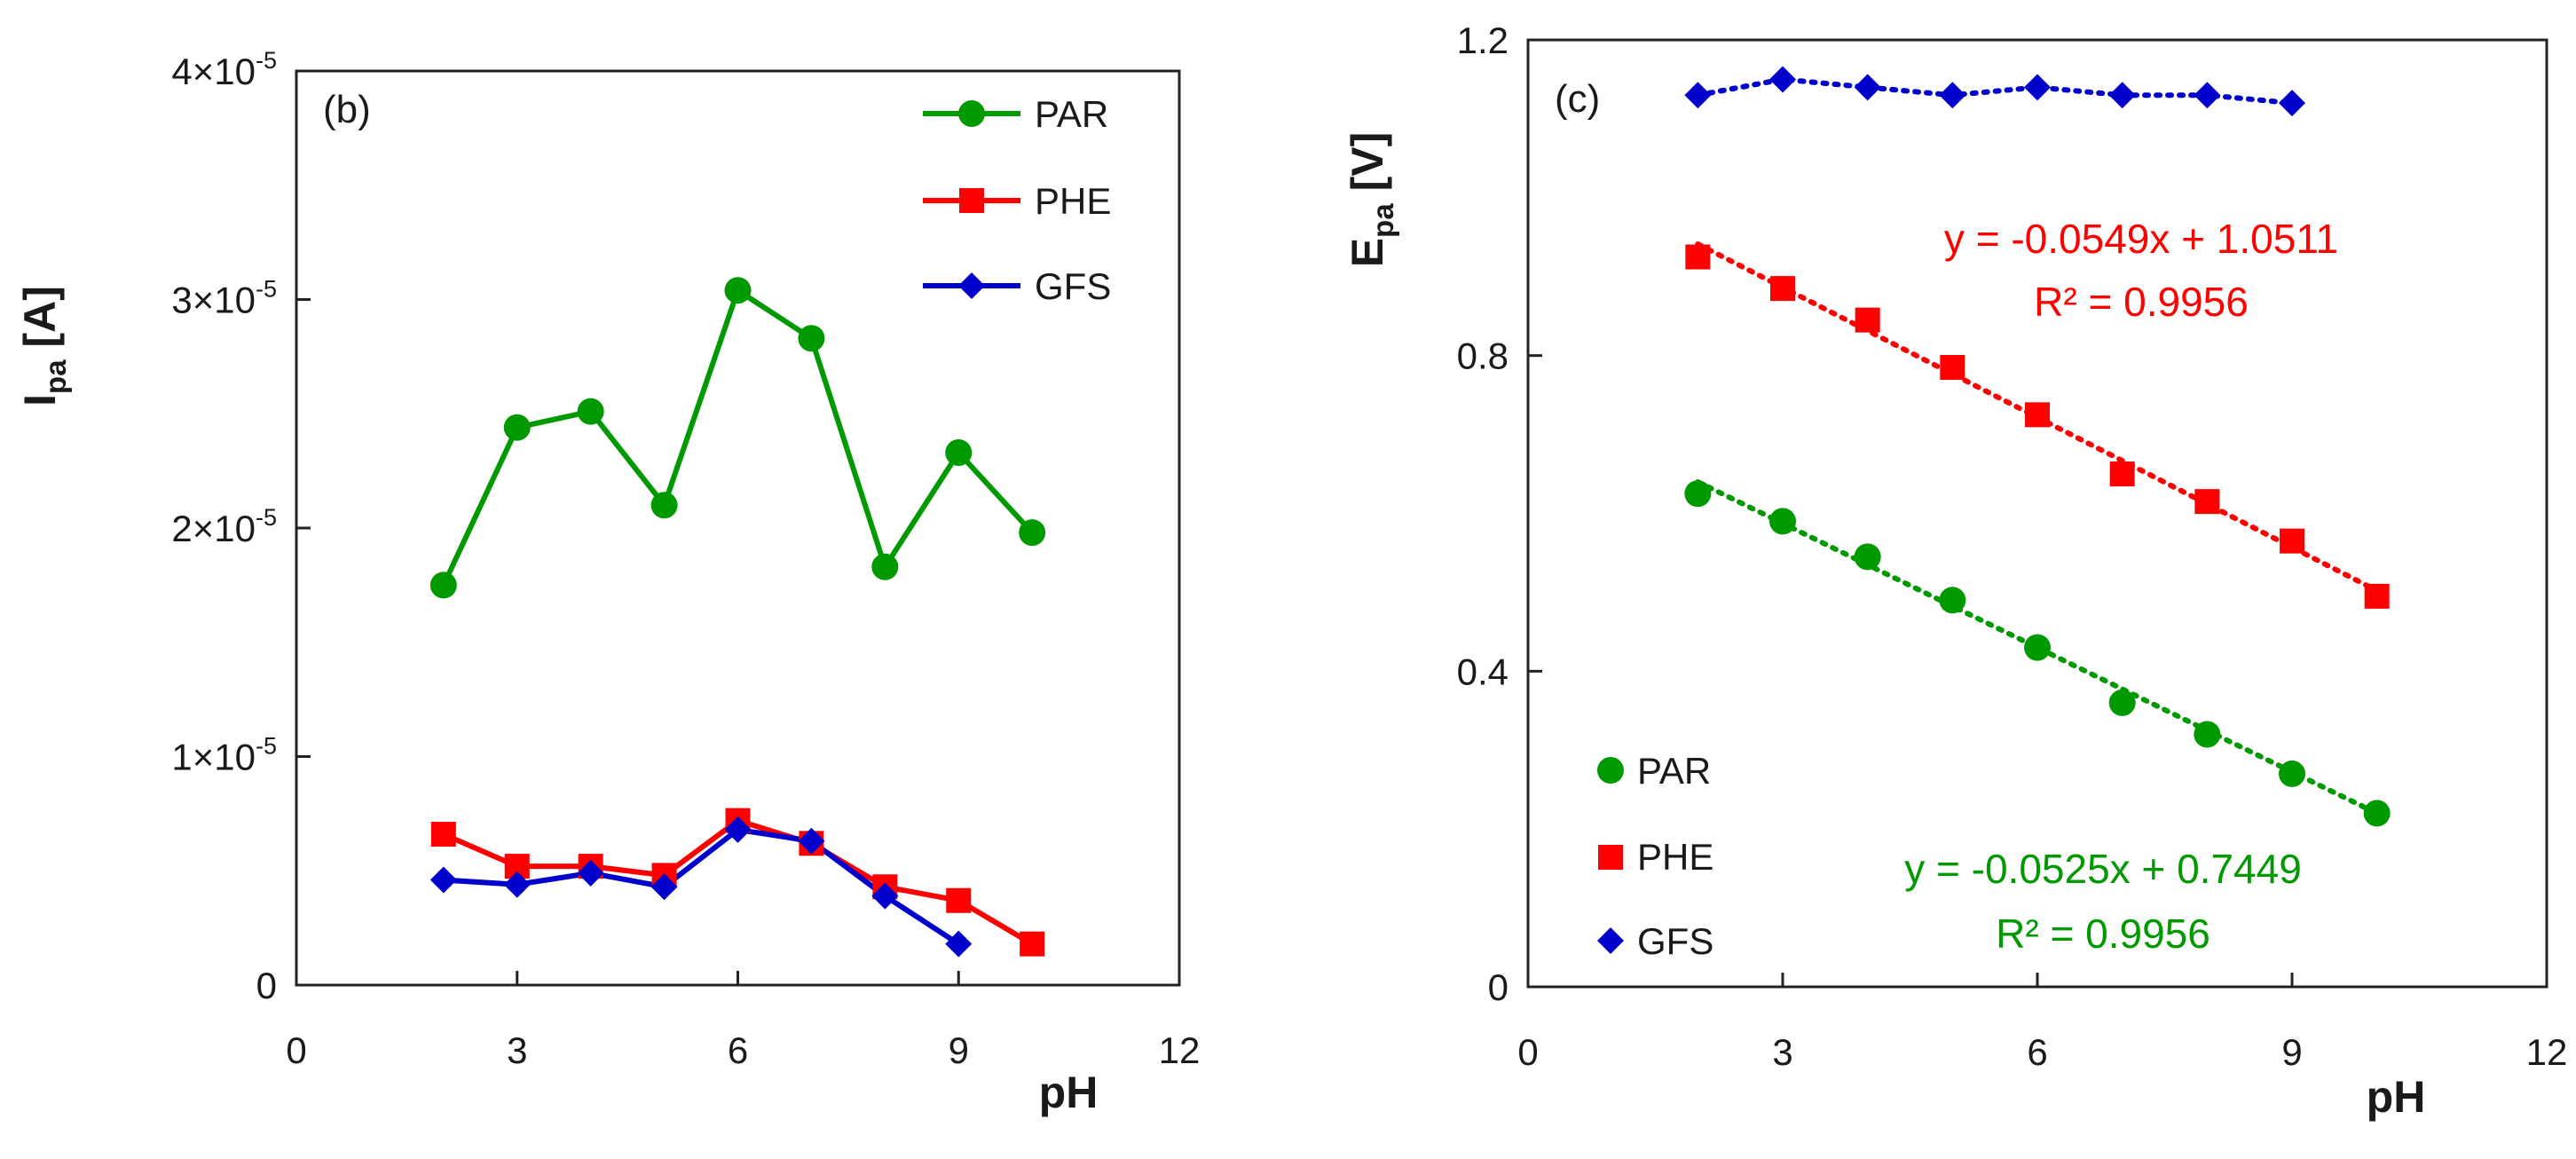  Describe the element at coordinates (1610, 857) in the screenshot. I see `legend-c-phe-marker` at that location.